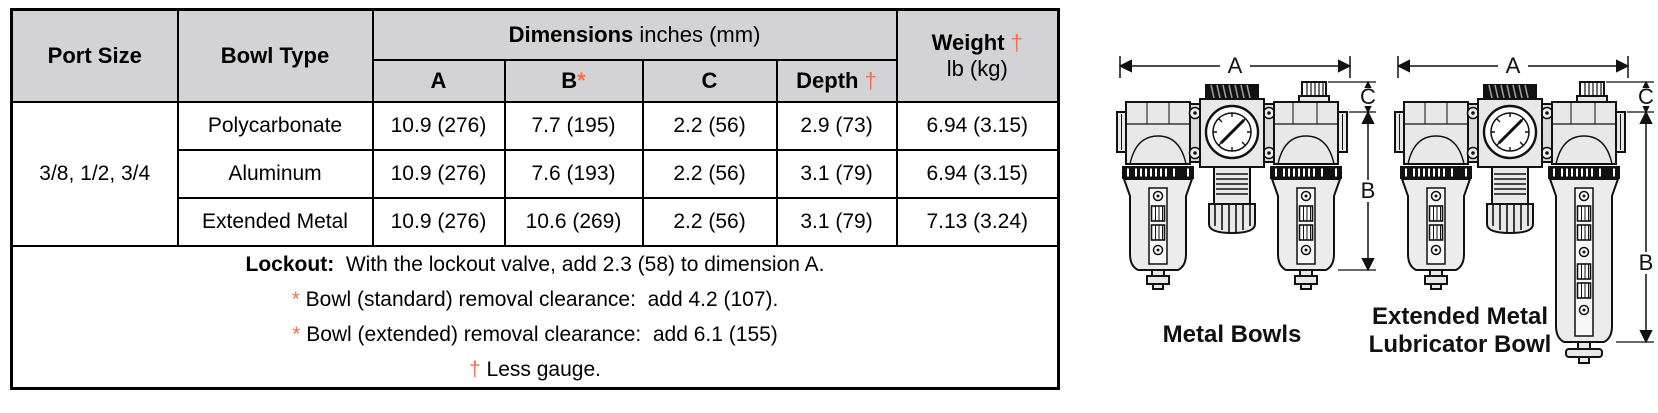  I want to click on header-dimensions-units: inches (mm), so click(697, 34).